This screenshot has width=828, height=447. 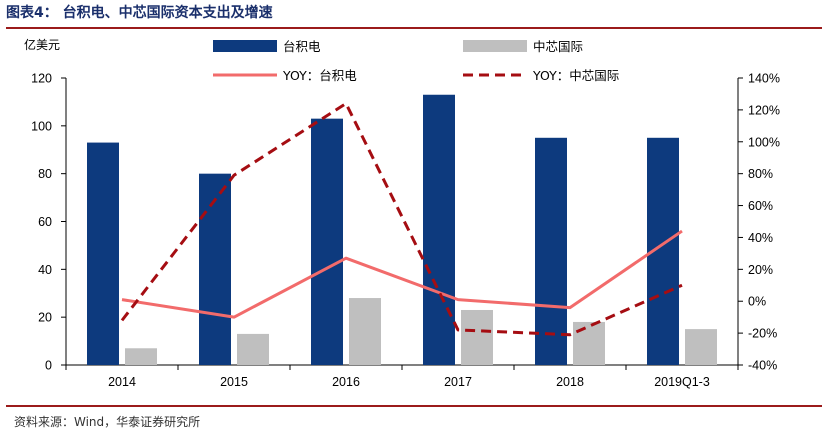 What do you see at coordinates (42, 44) in the screenshot?
I see `y-unit-label: 亿美元` at bounding box center [42, 44].